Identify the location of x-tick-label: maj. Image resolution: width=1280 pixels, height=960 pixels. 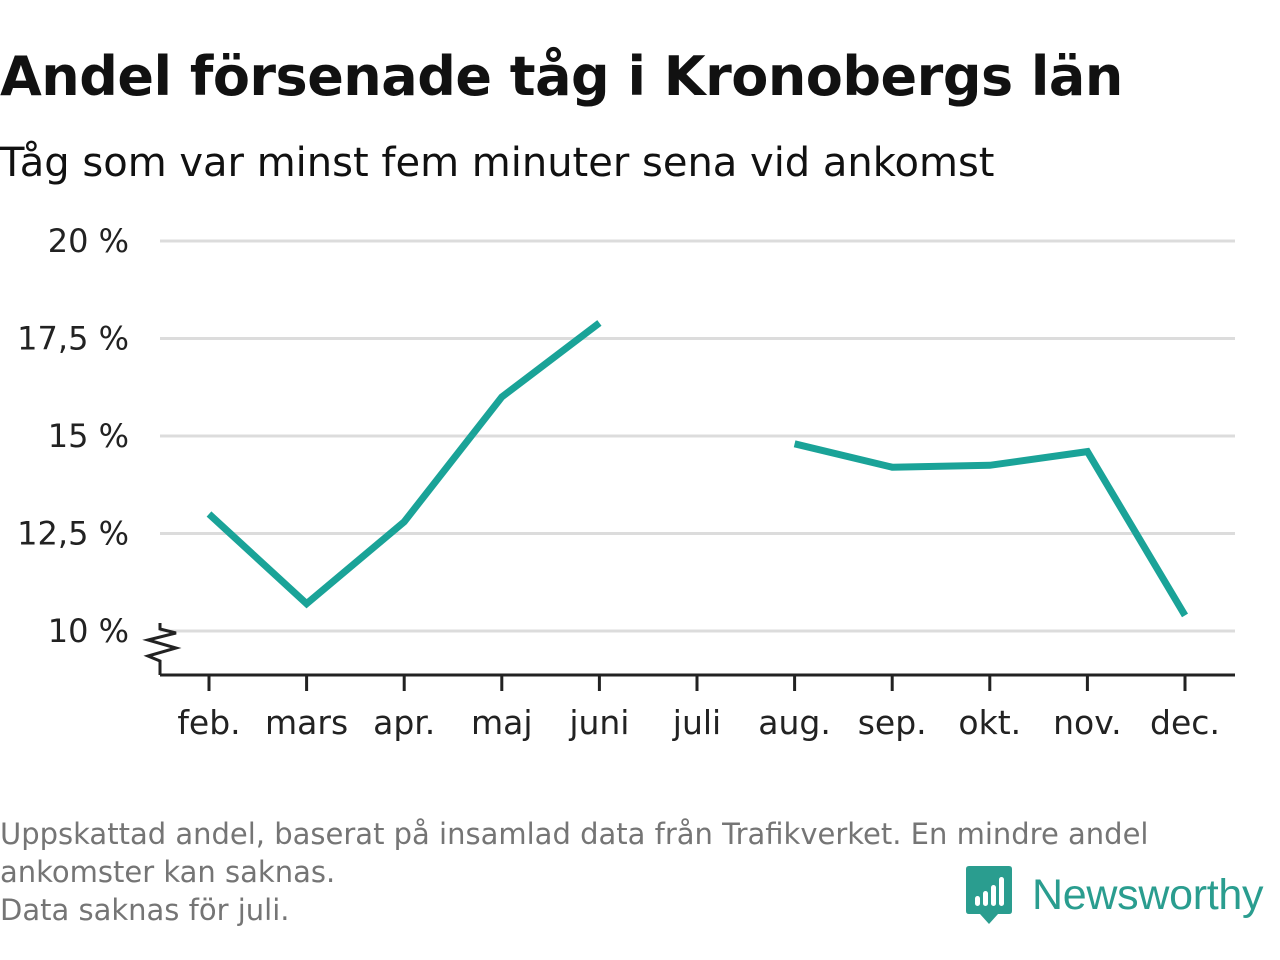
(502, 722).